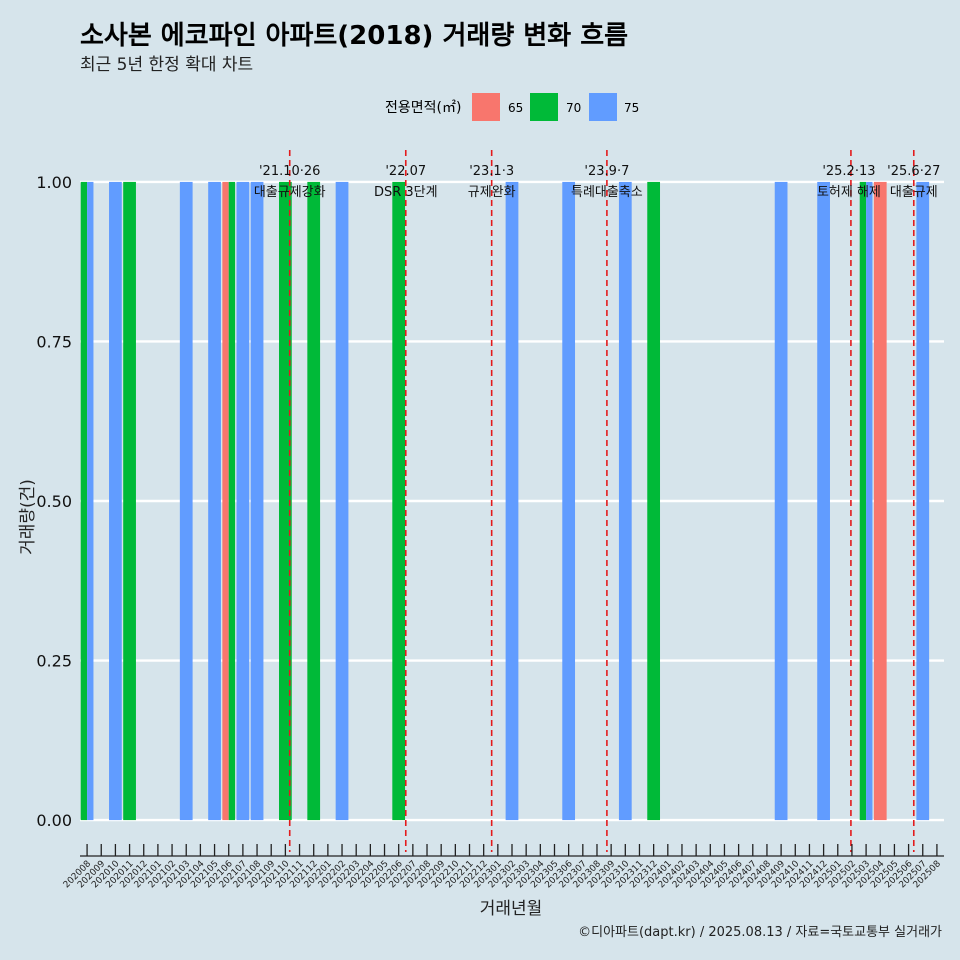 The height and width of the screenshot is (960, 960). What do you see at coordinates (54, 661) in the screenshot?
I see `y-tick-label: 0.25` at bounding box center [54, 661].